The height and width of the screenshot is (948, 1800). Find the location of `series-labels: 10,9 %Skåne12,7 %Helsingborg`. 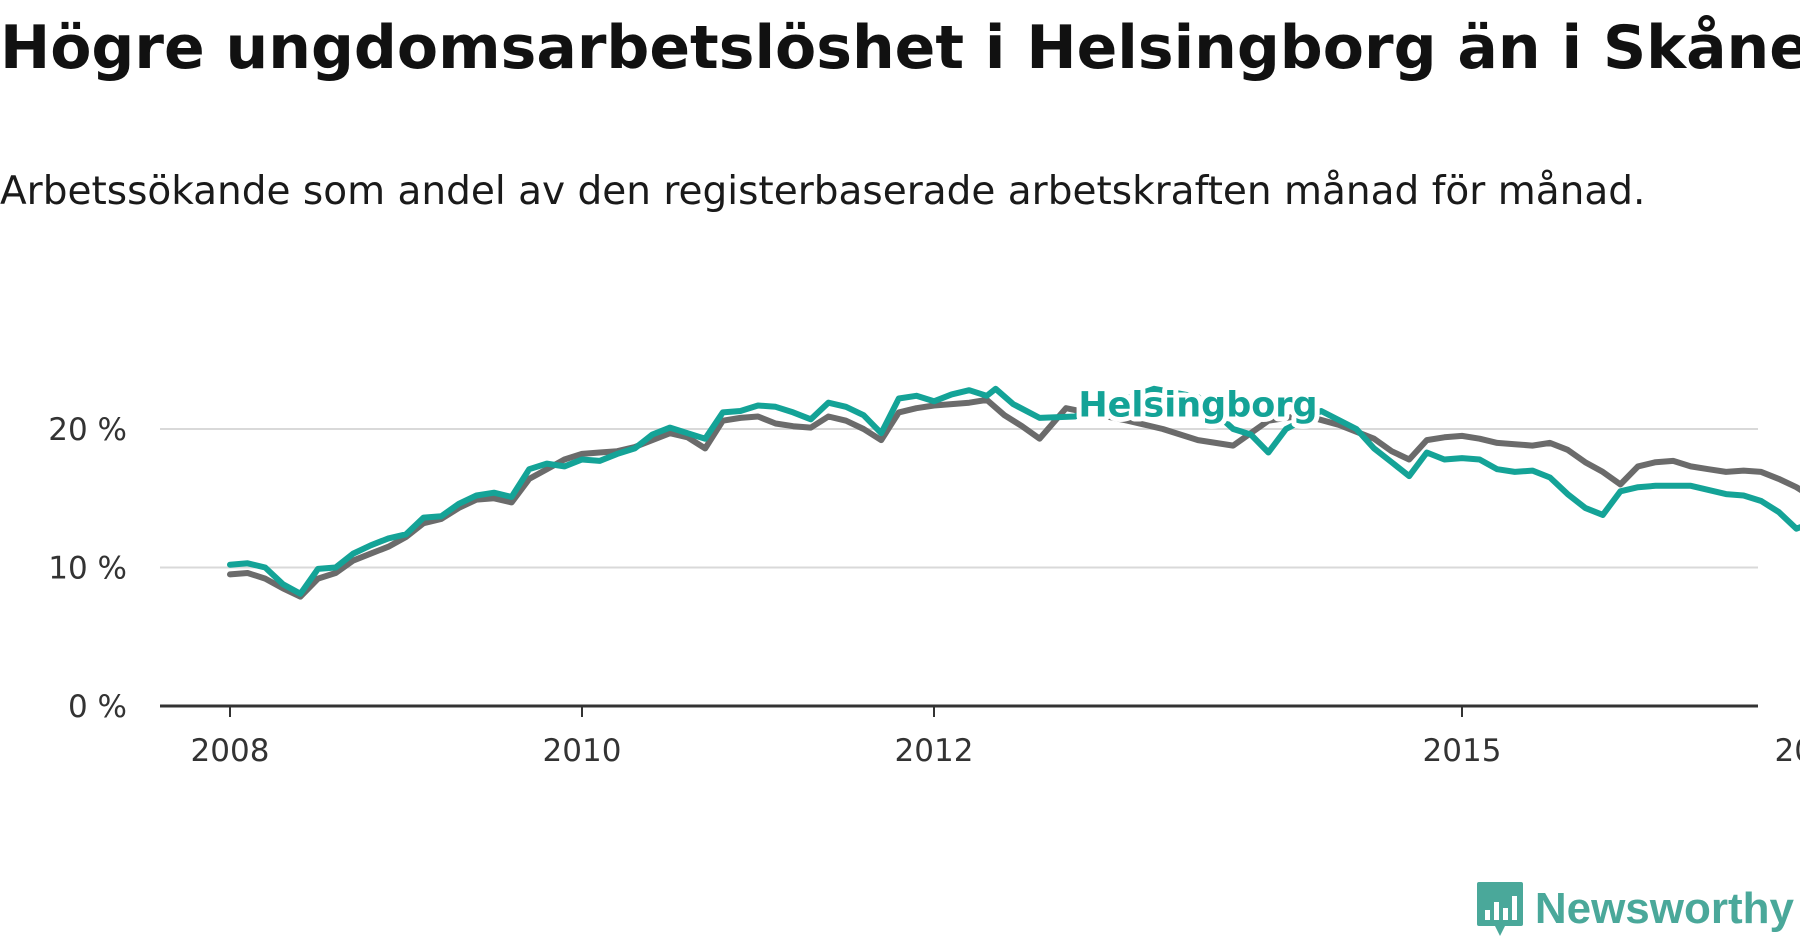

series-labels: 10,9 %Skåne12,7 %Helsingborg is located at coordinates (1197, 406).